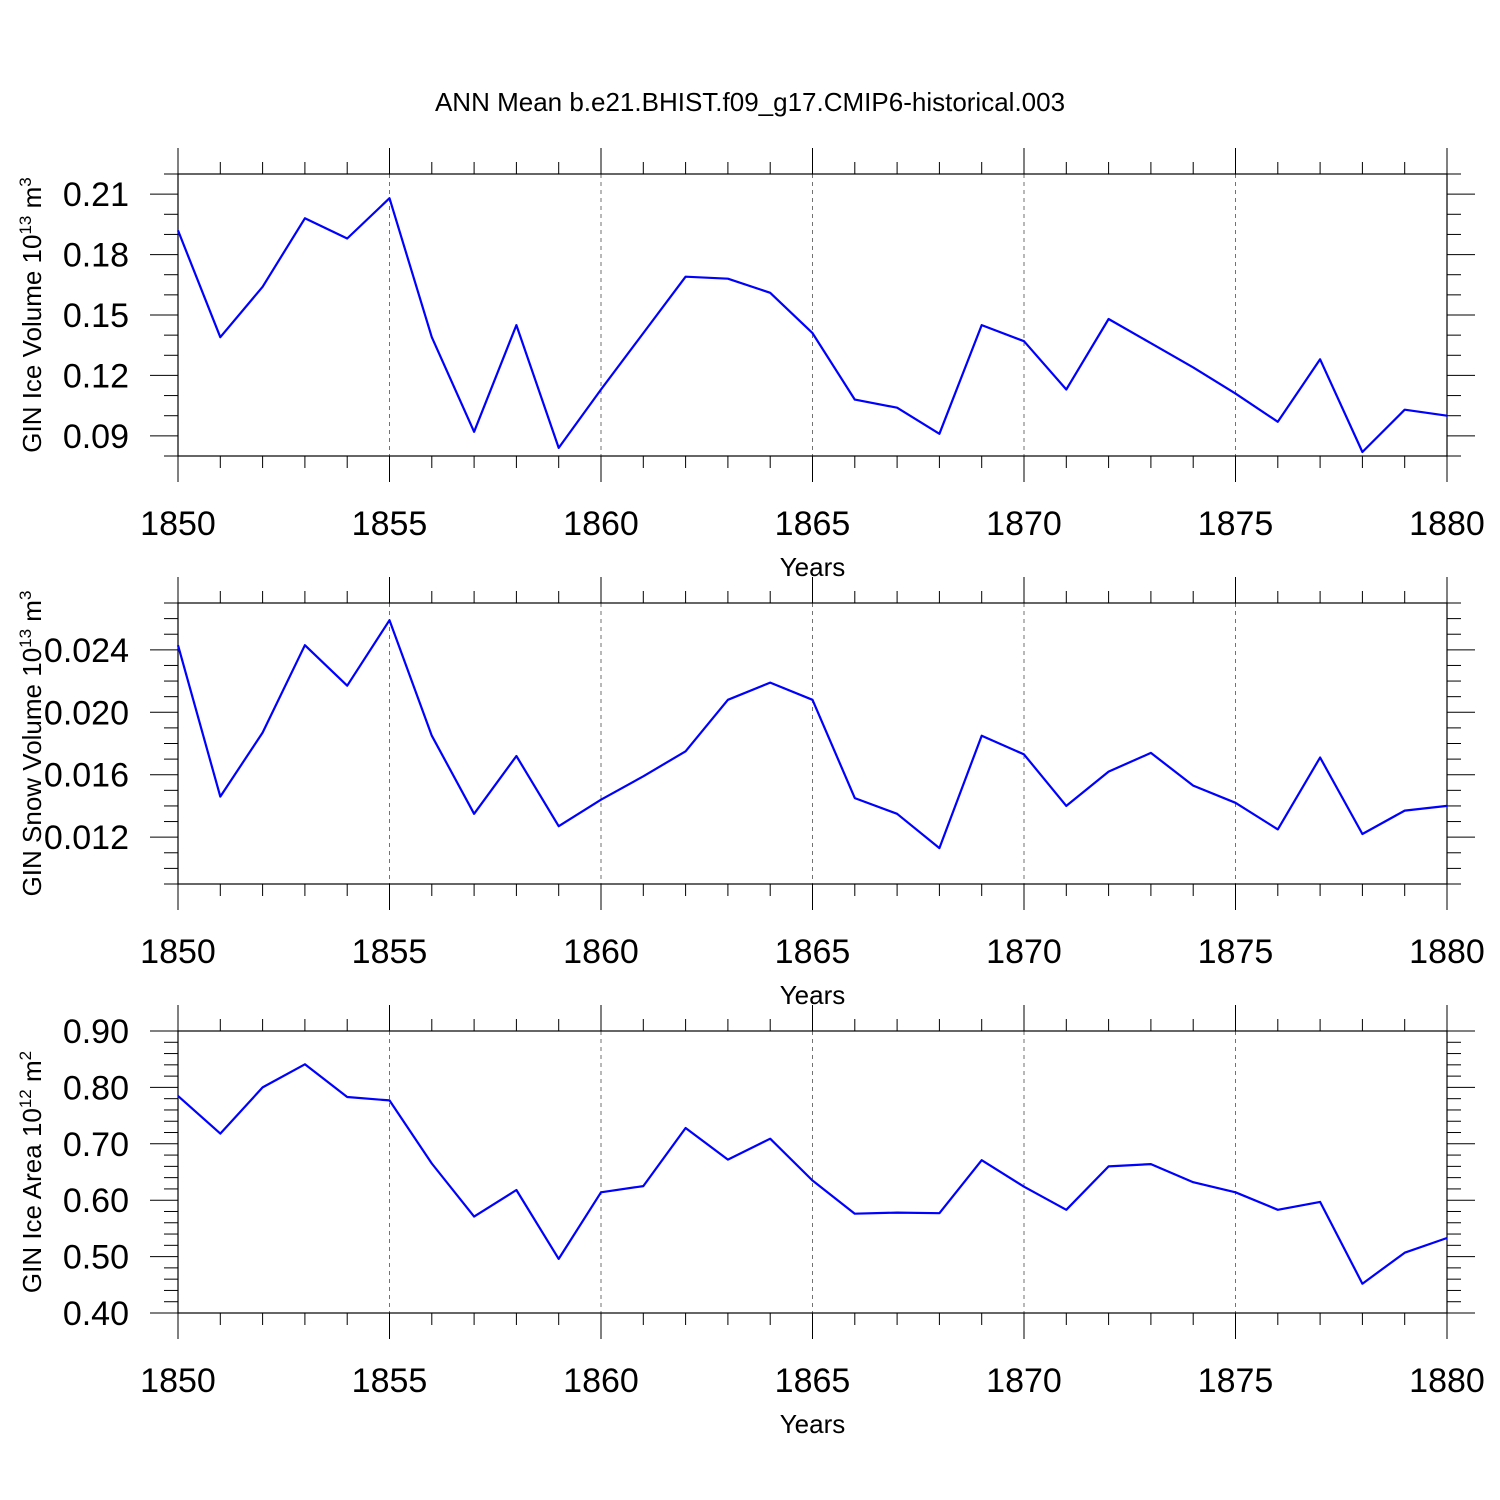 The height and width of the screenshot is (1500, 1500). I want to click on y-tick-label: 0.15, so click(96, 316).